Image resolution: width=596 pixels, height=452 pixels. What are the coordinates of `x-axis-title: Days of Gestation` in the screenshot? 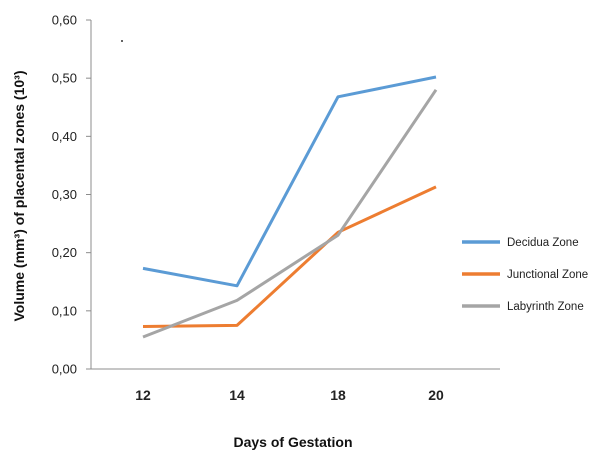 It's located at (292, 442).